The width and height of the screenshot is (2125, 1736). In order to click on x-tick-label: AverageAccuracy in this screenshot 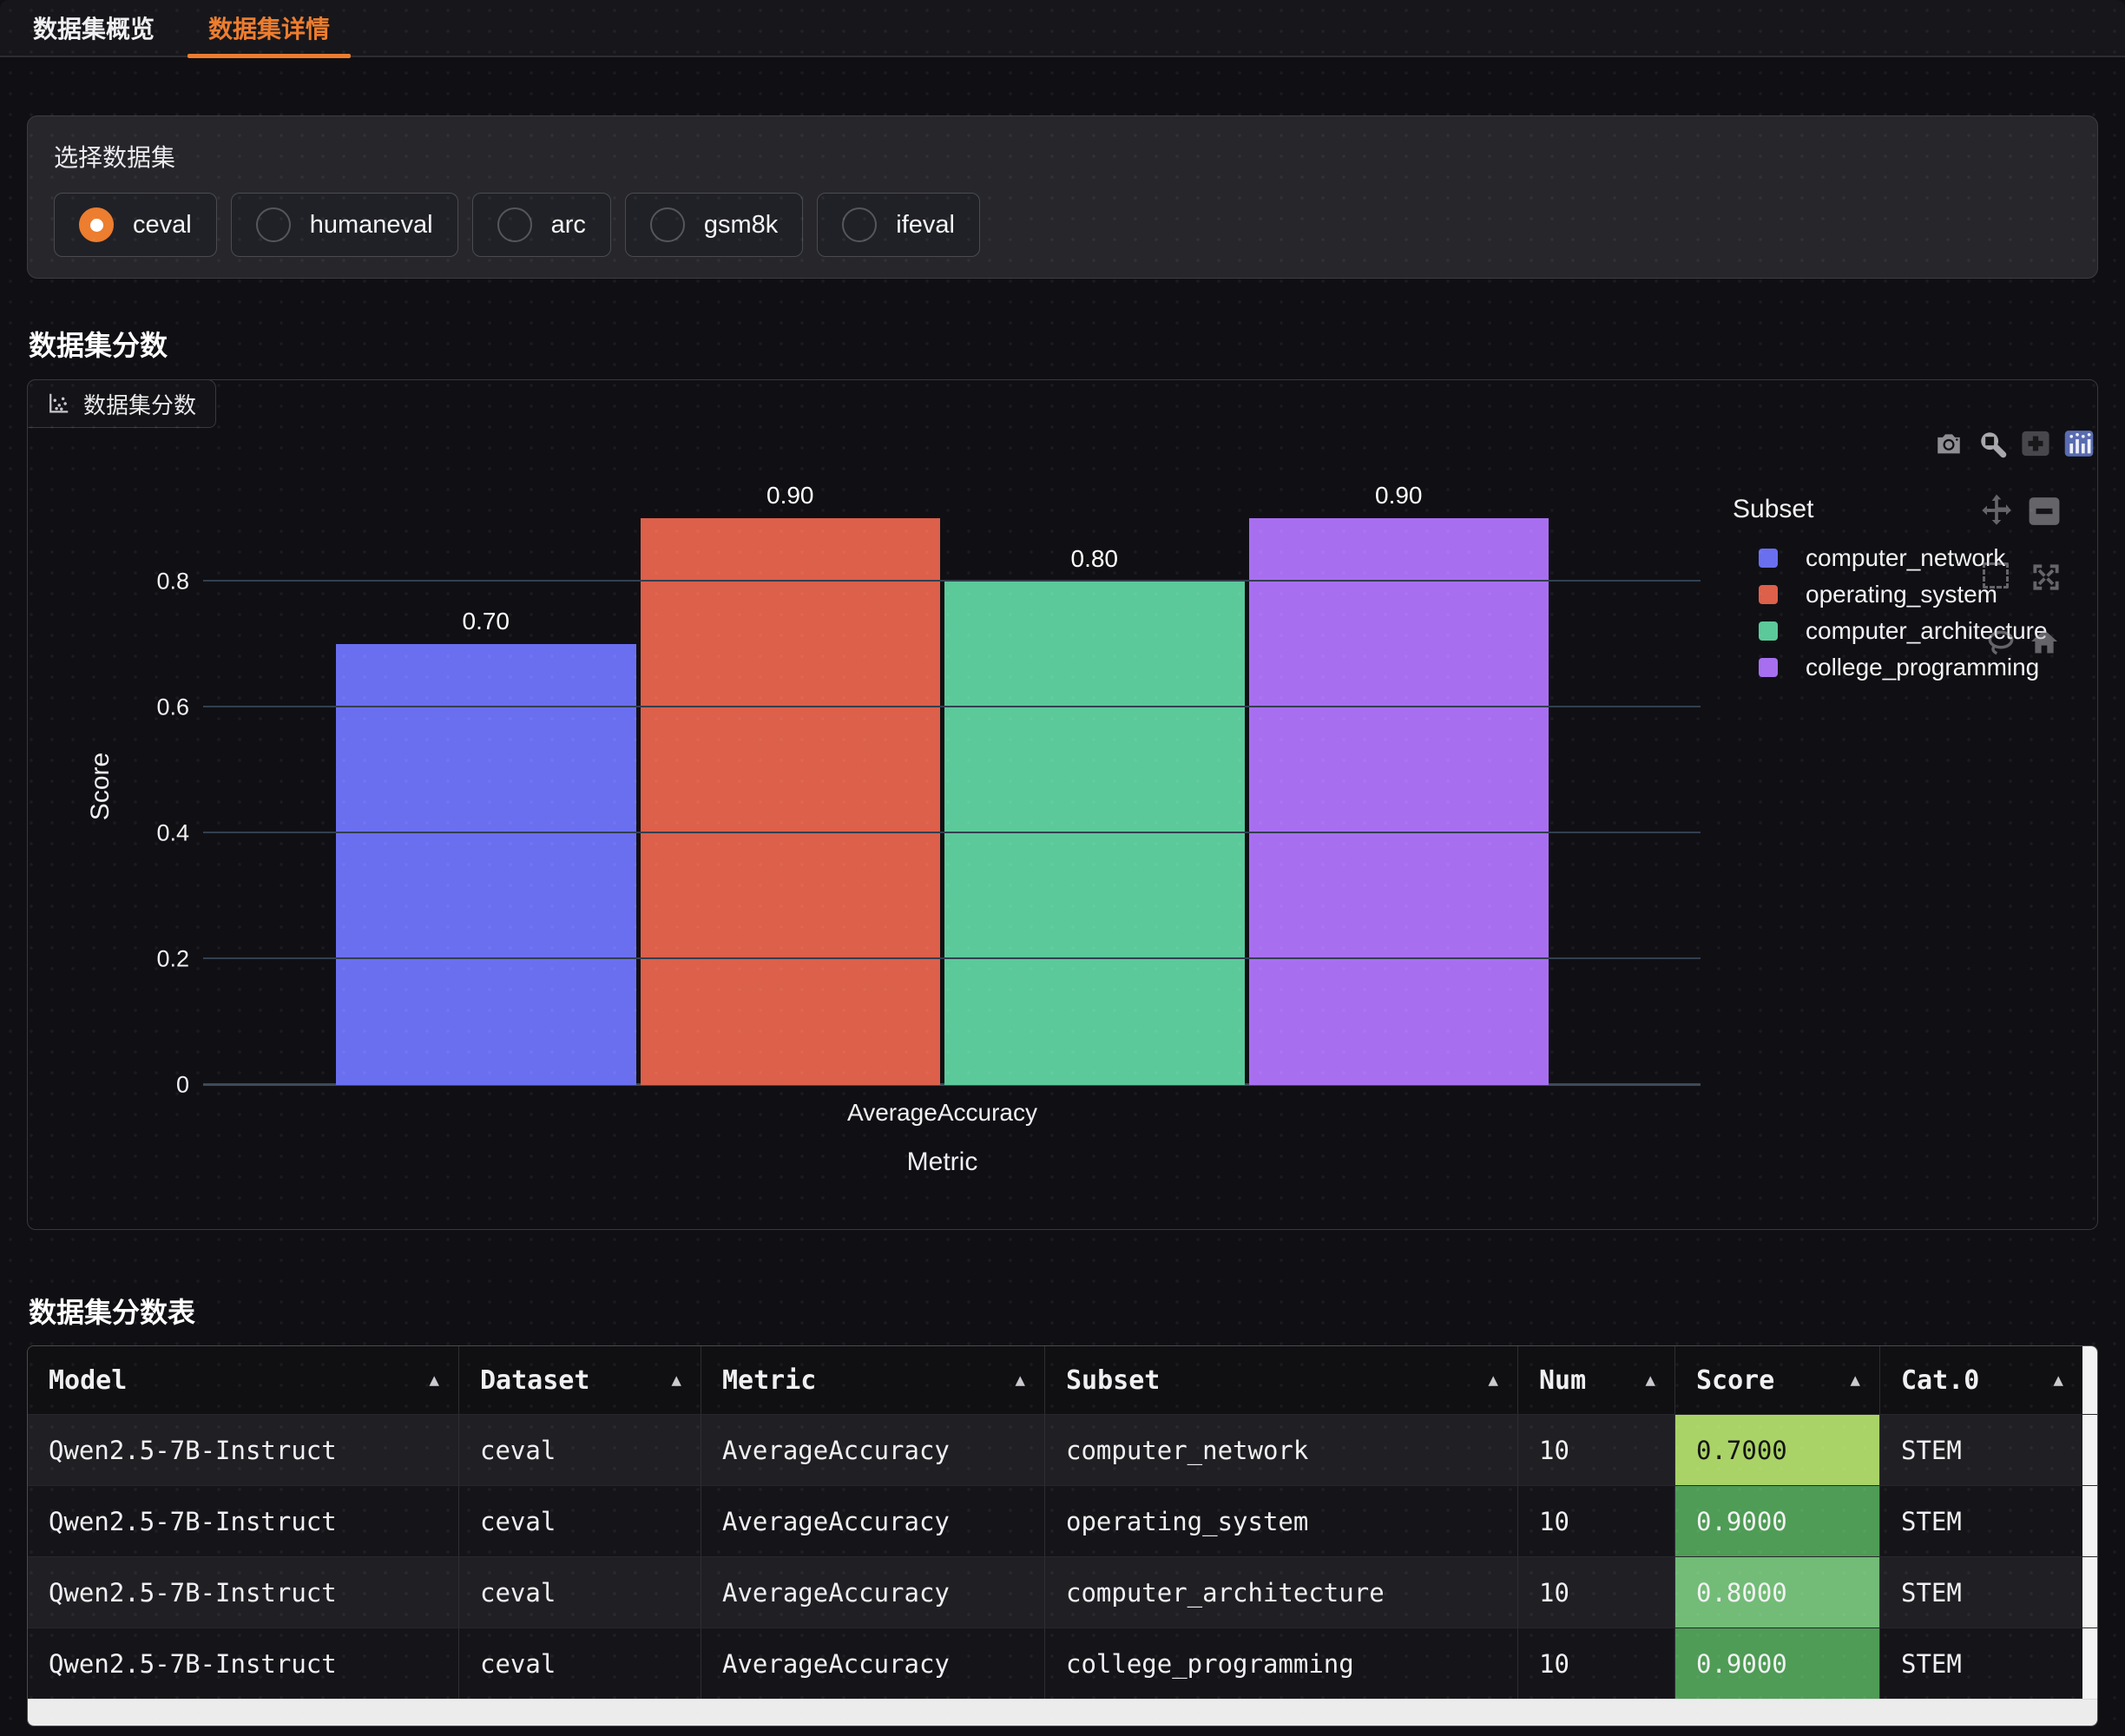, I will do `click(942, 1112)`.